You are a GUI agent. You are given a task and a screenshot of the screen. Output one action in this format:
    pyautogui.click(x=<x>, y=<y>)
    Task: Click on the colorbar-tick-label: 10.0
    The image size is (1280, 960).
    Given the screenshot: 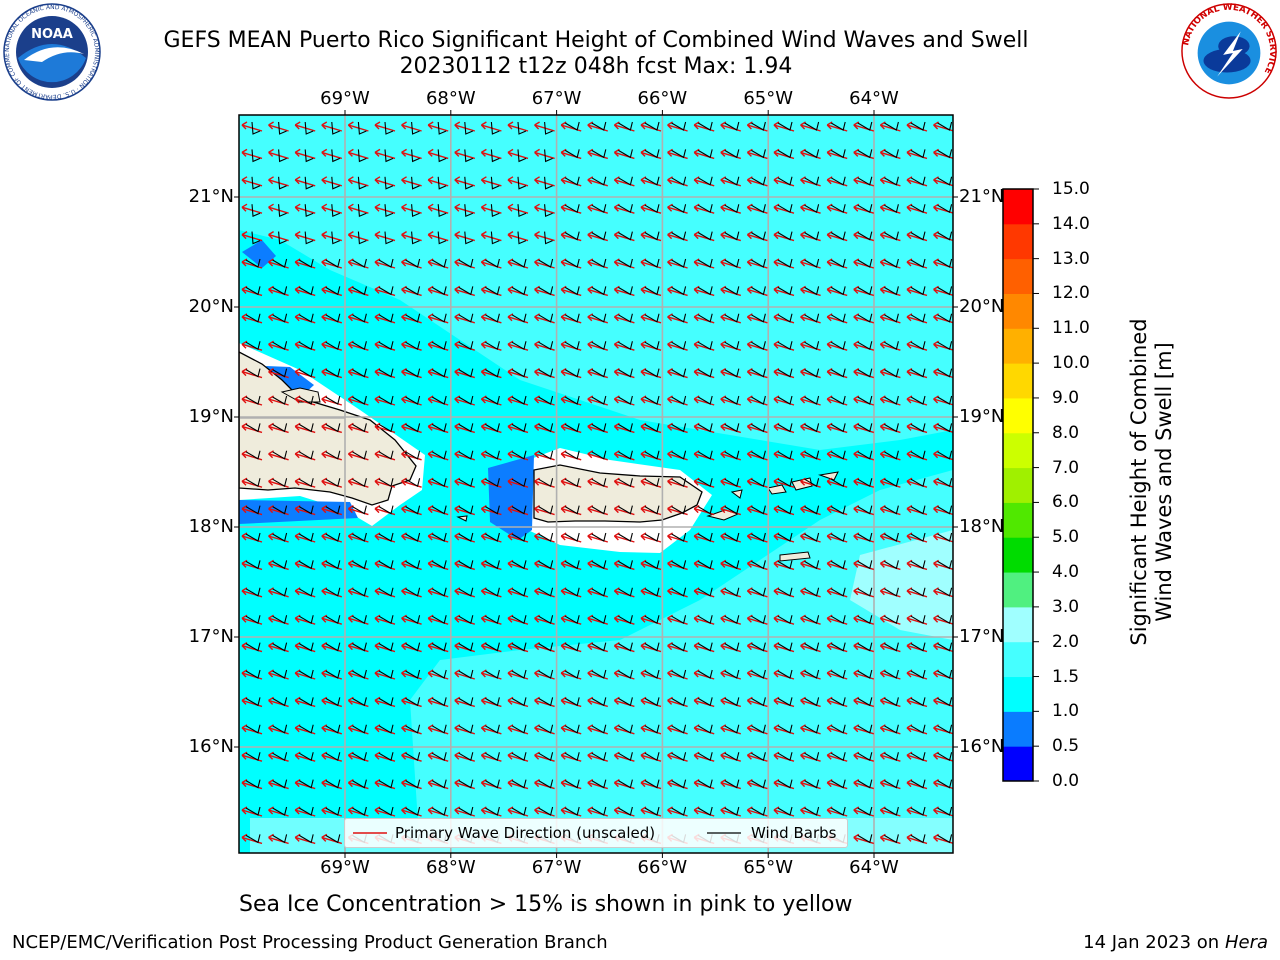 What is the action you would take?
    pyautogui.click(x=1071, y=363)
    